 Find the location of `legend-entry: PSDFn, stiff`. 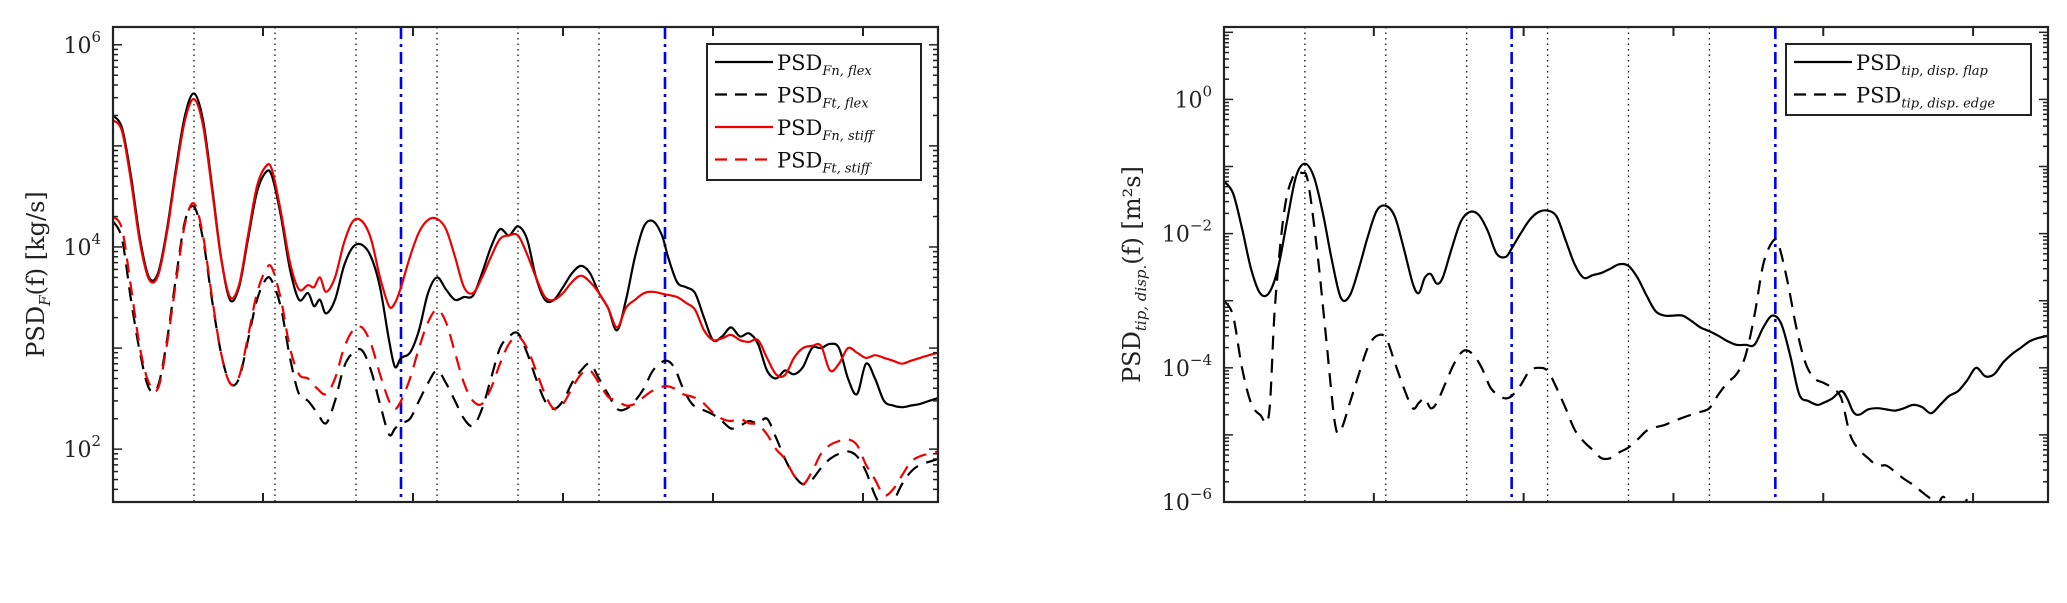

legend-entry: PSDFn, stiff is located at coordinates (826, 130).